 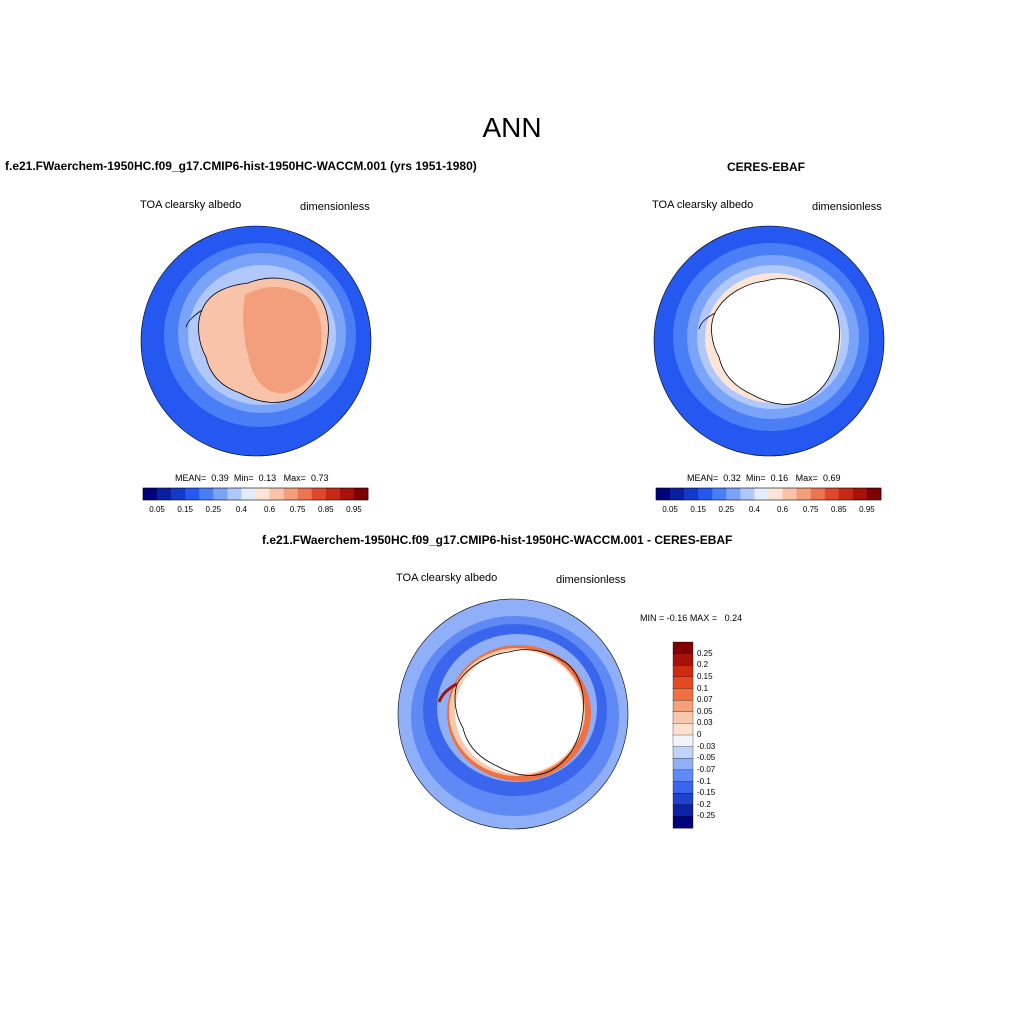 I want to click on colorbar-tick-label: 0.03, so click(x=705, y=723).